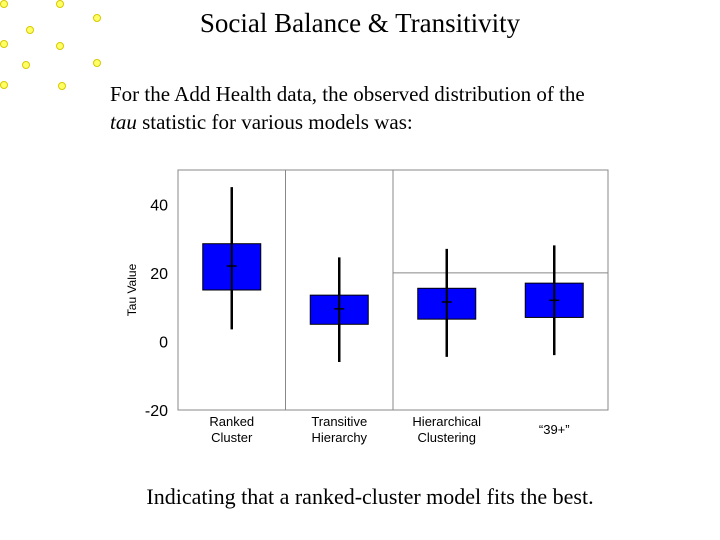 The height and width of the screenshot is (540, 720). Describe the element at coordinates (554, 429) in the screenshot. I see `x-category-label: “39+”` at that location.